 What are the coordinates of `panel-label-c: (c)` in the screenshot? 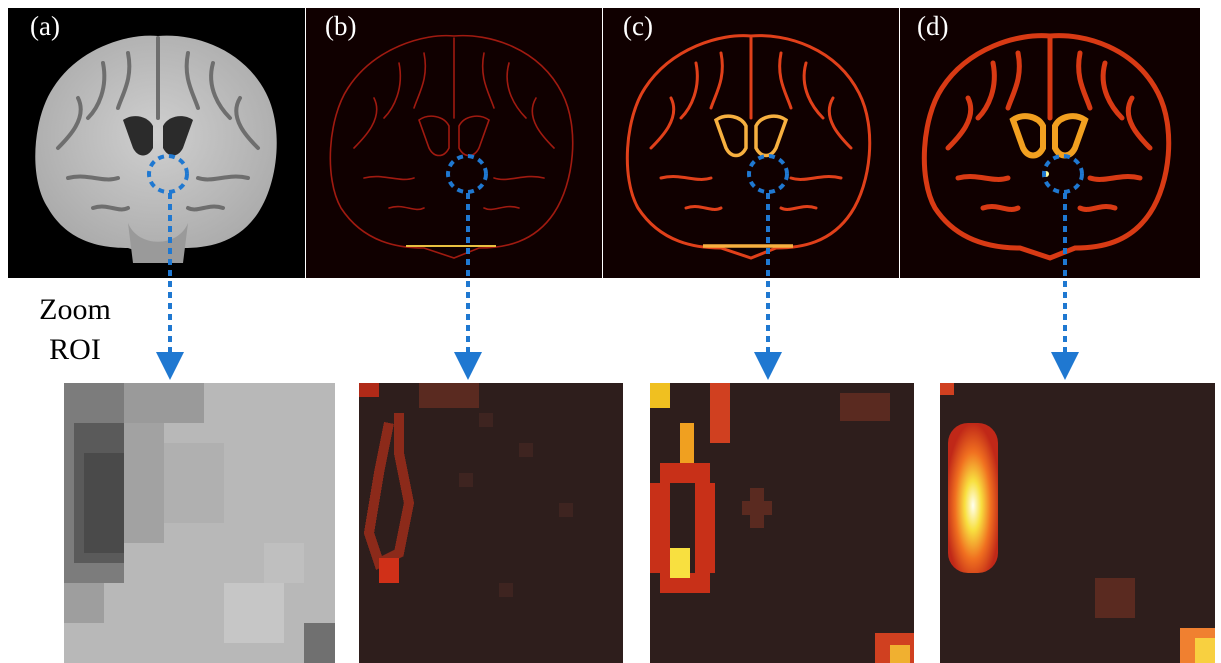 It's located at (638, 26).